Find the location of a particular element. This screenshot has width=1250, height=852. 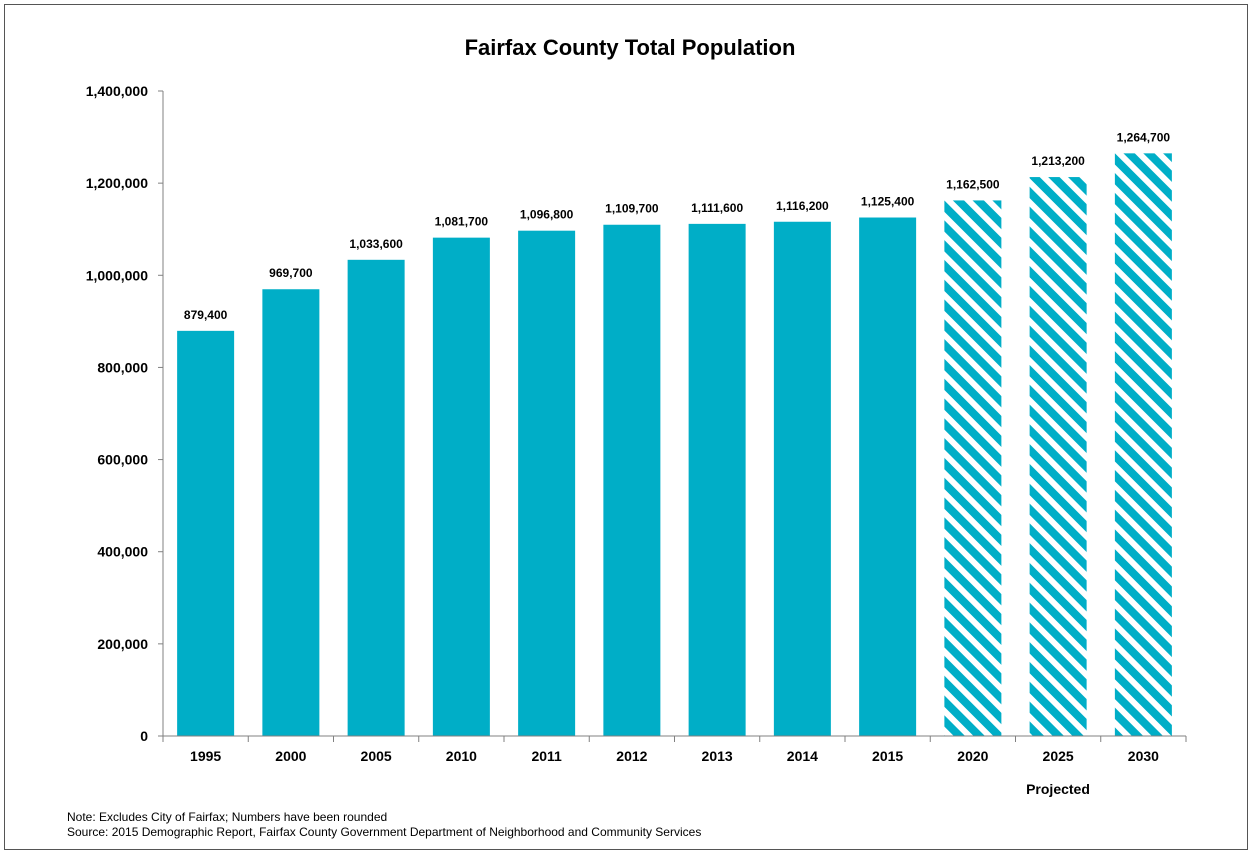

bar-value-label: 1,125,400 is located at coordinates (888, 202).